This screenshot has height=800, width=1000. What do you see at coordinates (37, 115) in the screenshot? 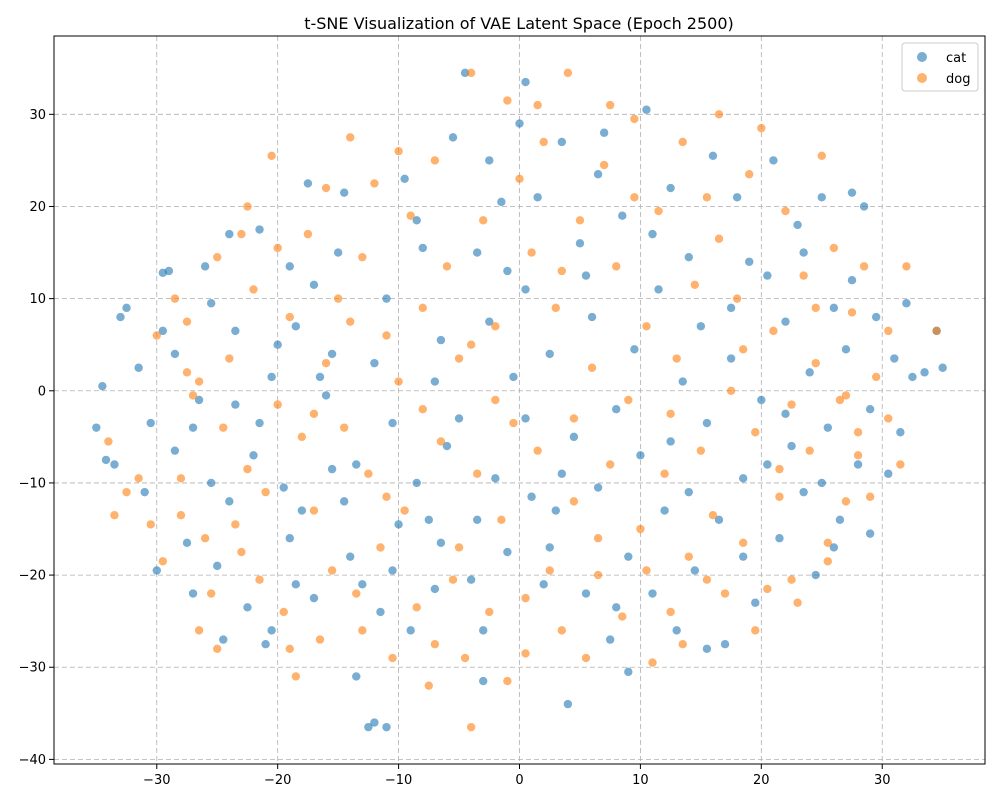
I see `y-tick-label: 30` at bounding box center [37, 115].